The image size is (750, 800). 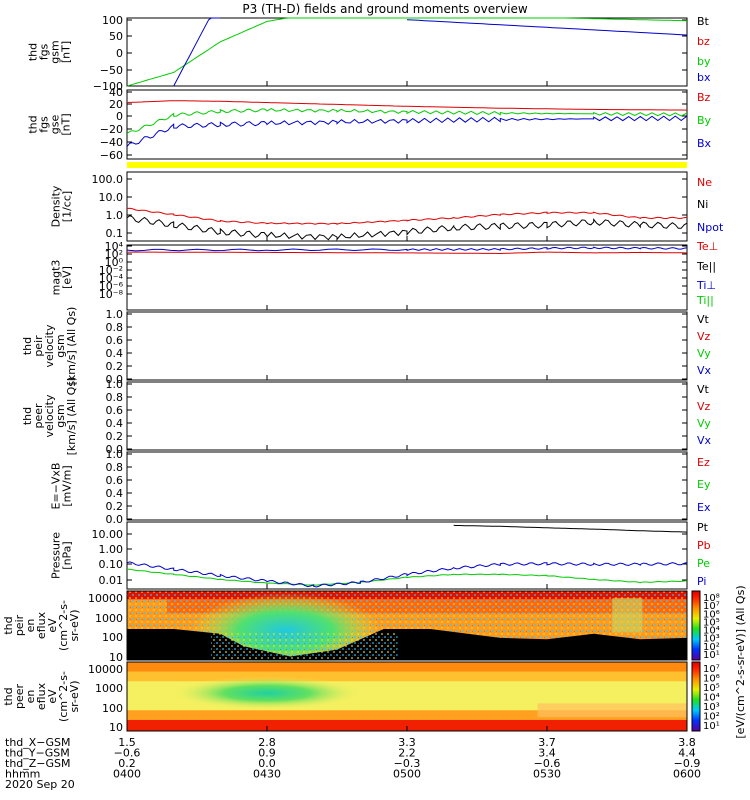 What do you see at coordinates (706, 266) in the screenshot?
I see `legend-te||: Te||` at bounding box center [706, 266].